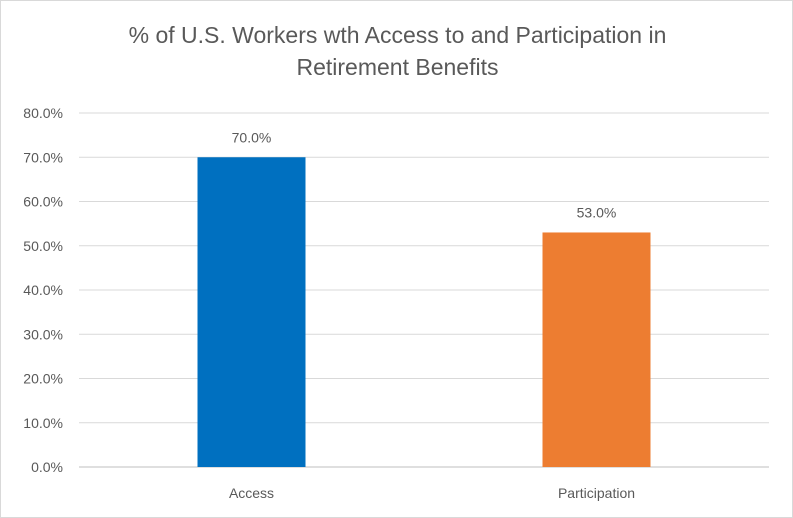 The height and width of the screenshot is (518, 793). What do you see at coordinates (43, 113) in the screenshot?
I see `y-tick-label: 80.0%` at bounding box center [43, 113].